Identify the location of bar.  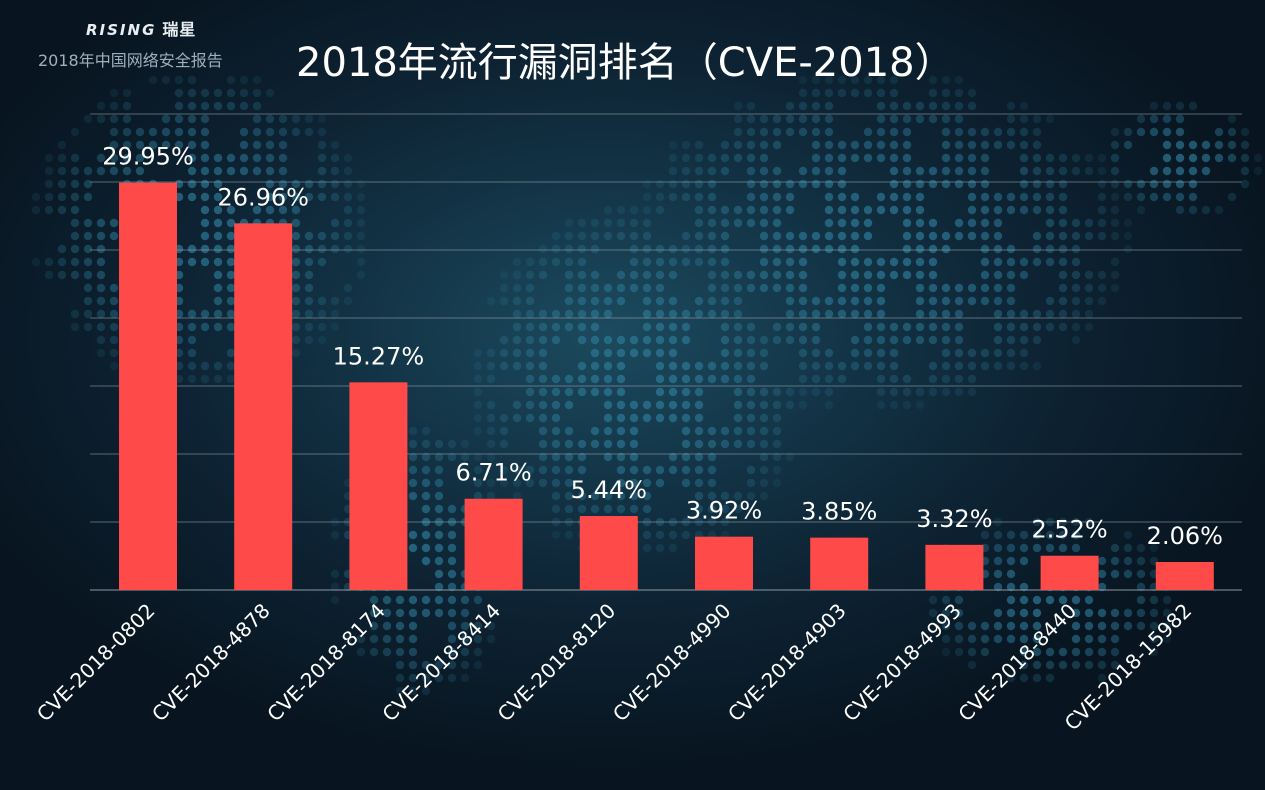
(724, 563).